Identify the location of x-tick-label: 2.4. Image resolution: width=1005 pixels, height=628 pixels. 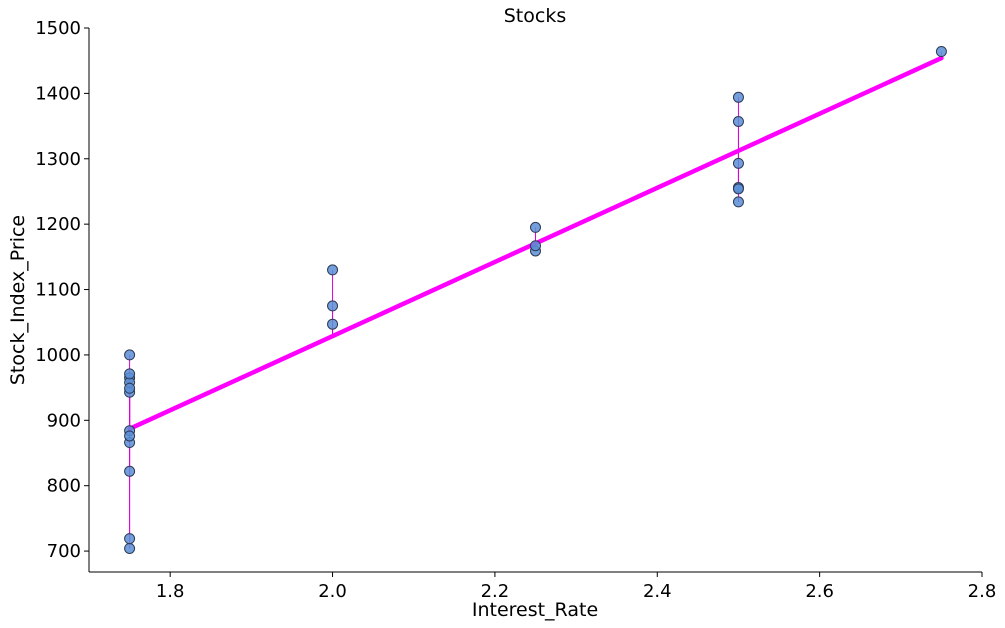
(657, 591).